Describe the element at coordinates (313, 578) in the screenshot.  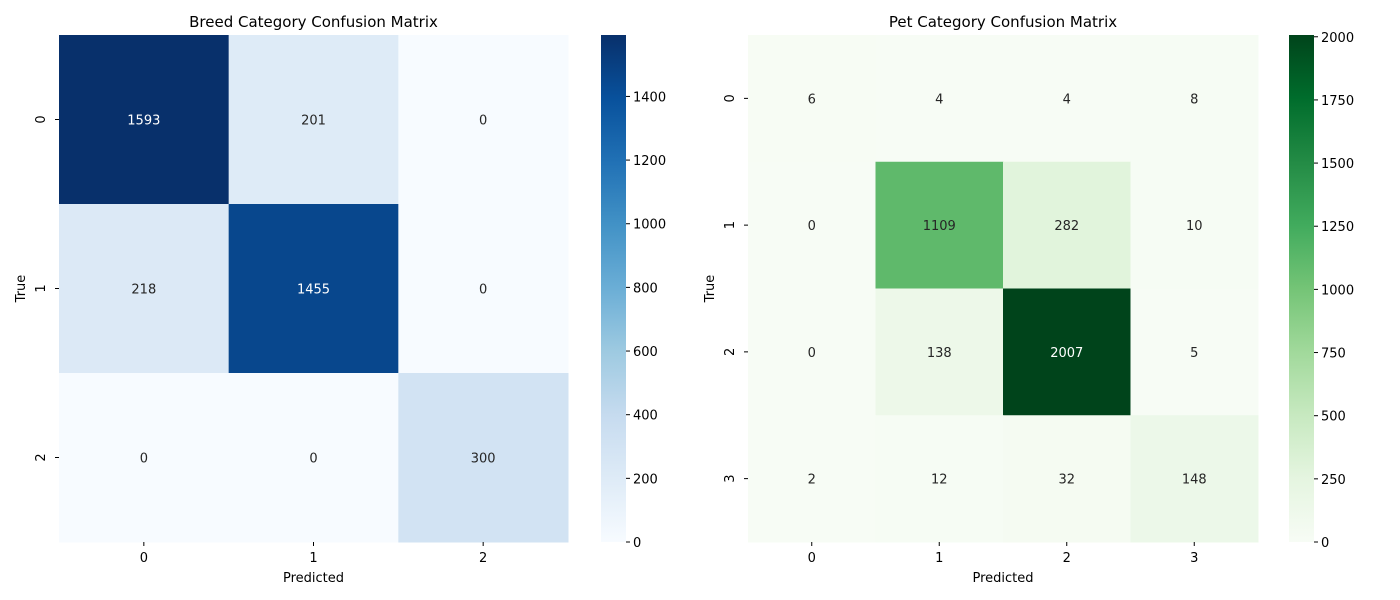
I see `x-axis-label-1: Predicted` at that location.